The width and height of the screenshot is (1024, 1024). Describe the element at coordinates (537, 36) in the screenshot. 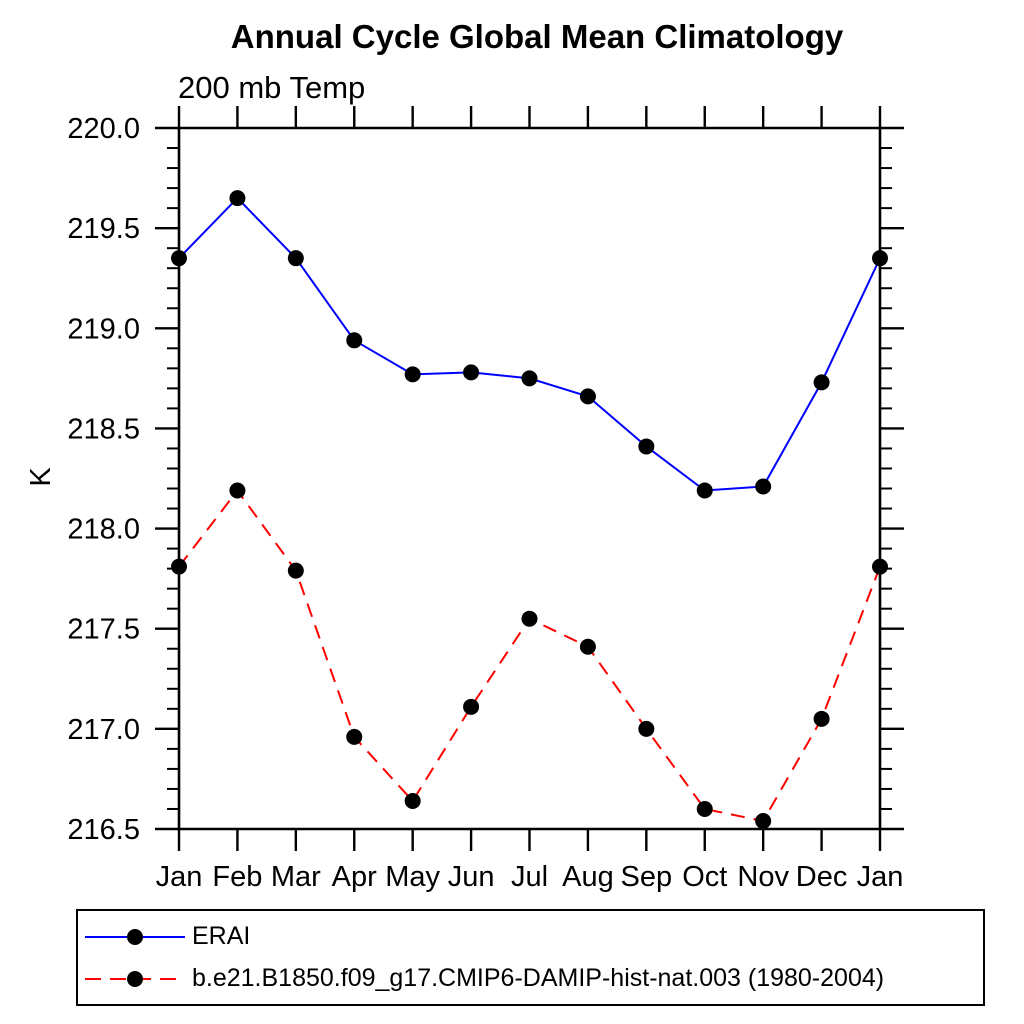

I see `chart-title: Annual Cycle Global Mean Climatology` at that location.